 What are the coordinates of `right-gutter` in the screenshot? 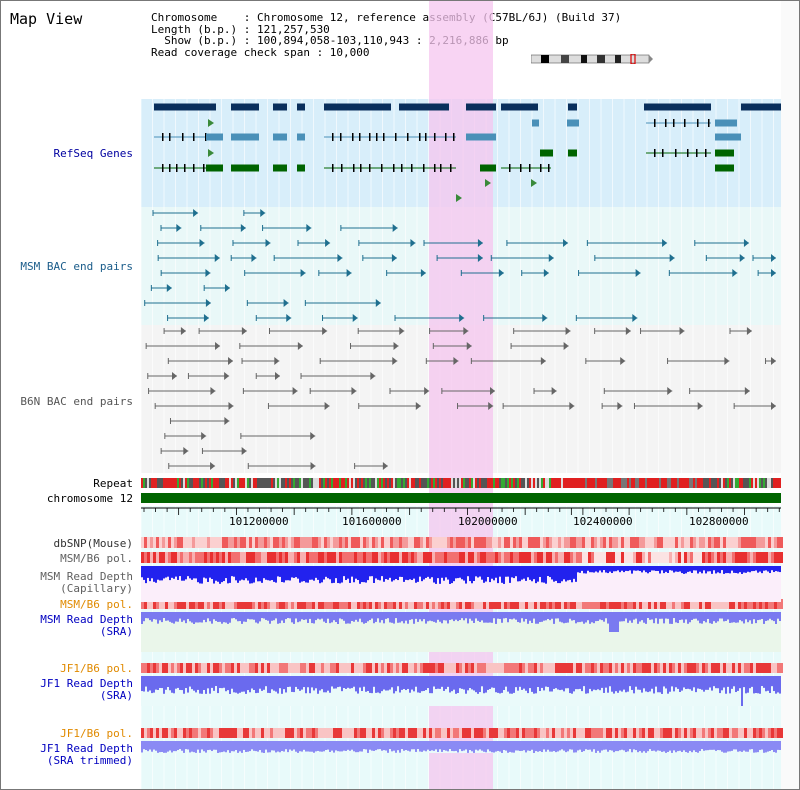 It's located at (790, 395).